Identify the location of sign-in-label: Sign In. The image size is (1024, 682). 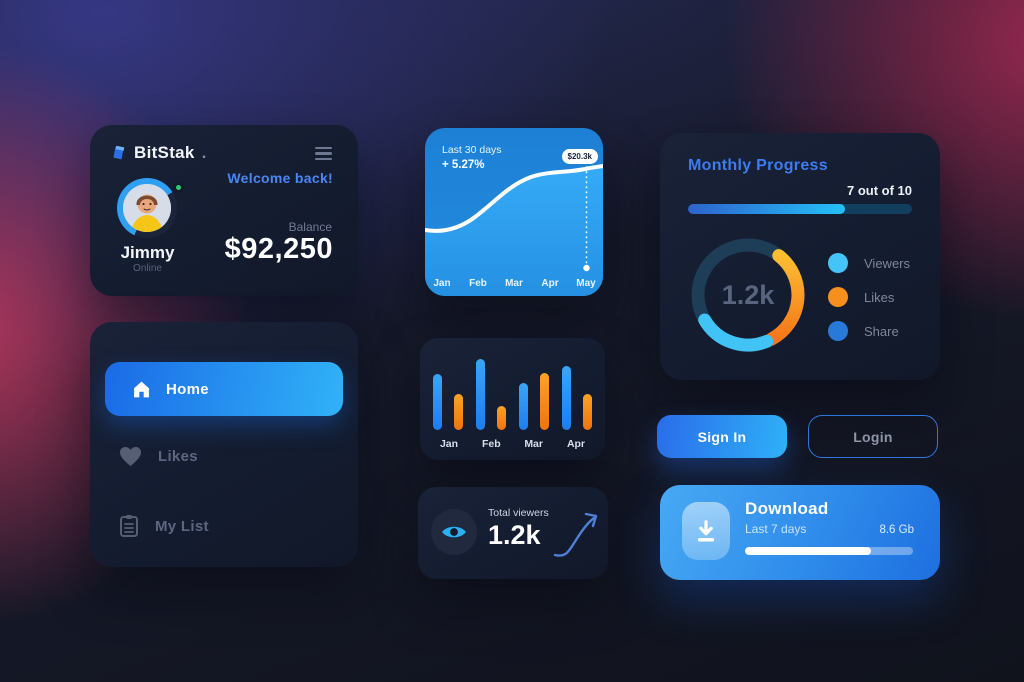
(722, 436).